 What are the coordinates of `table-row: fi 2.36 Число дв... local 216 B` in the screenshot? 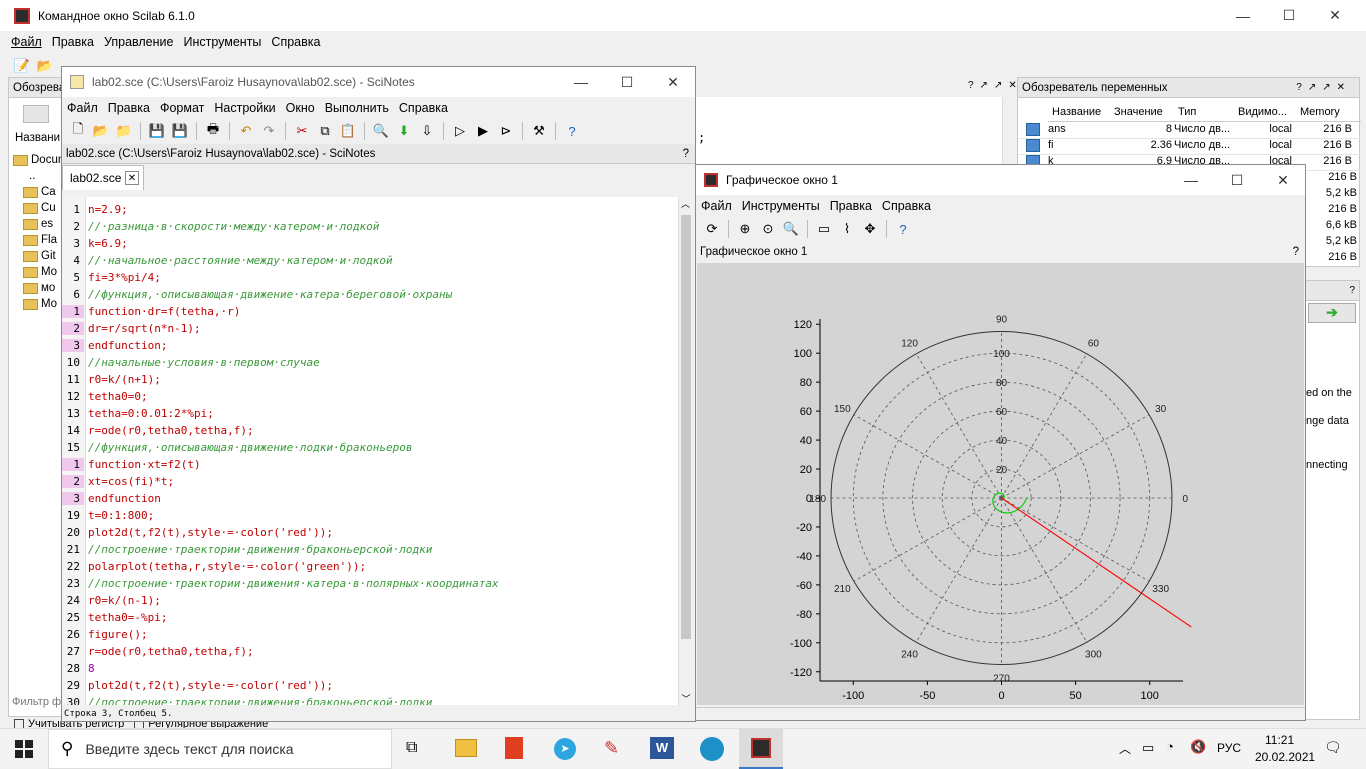 It's located at (1189, 147).